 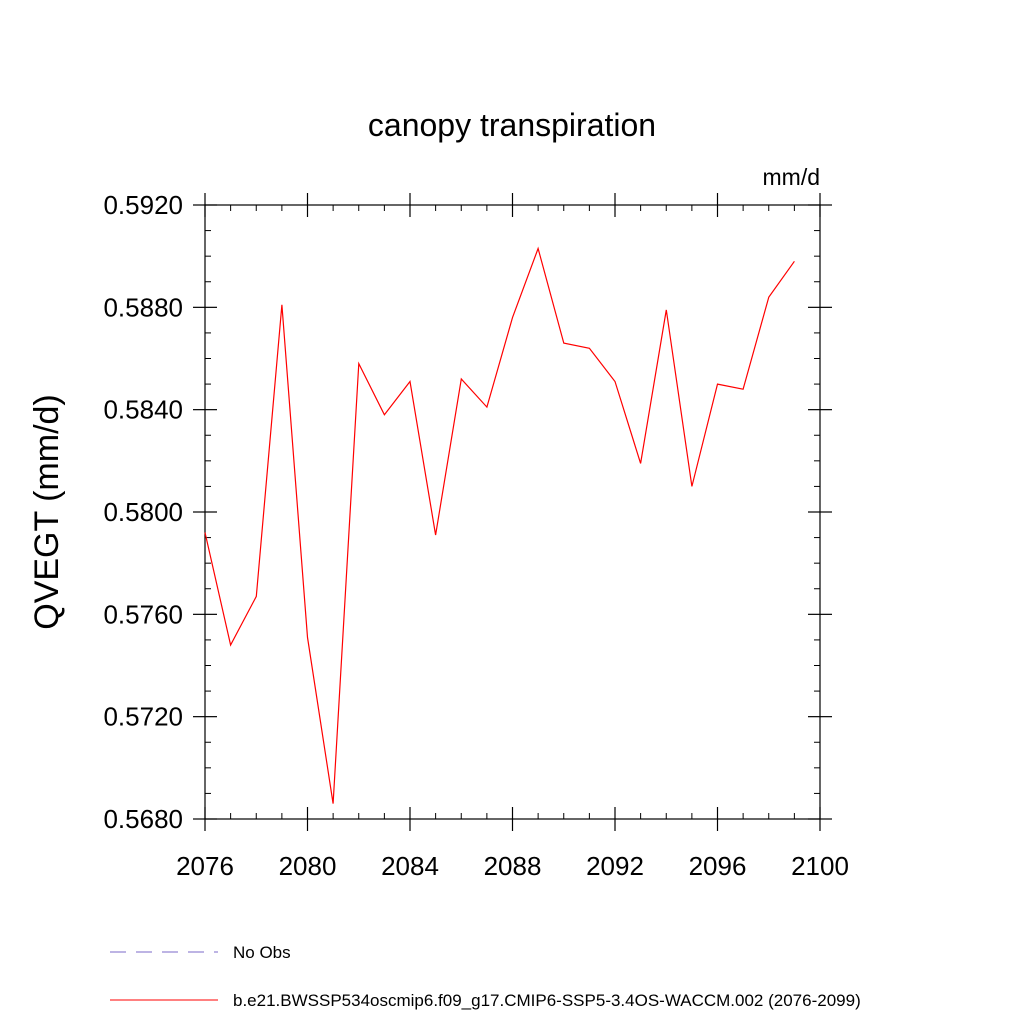 What do you see at coordinates (820, 866) in the screenshot?
I see `x-tick-label: 2100` at bounding box center [820, 866].